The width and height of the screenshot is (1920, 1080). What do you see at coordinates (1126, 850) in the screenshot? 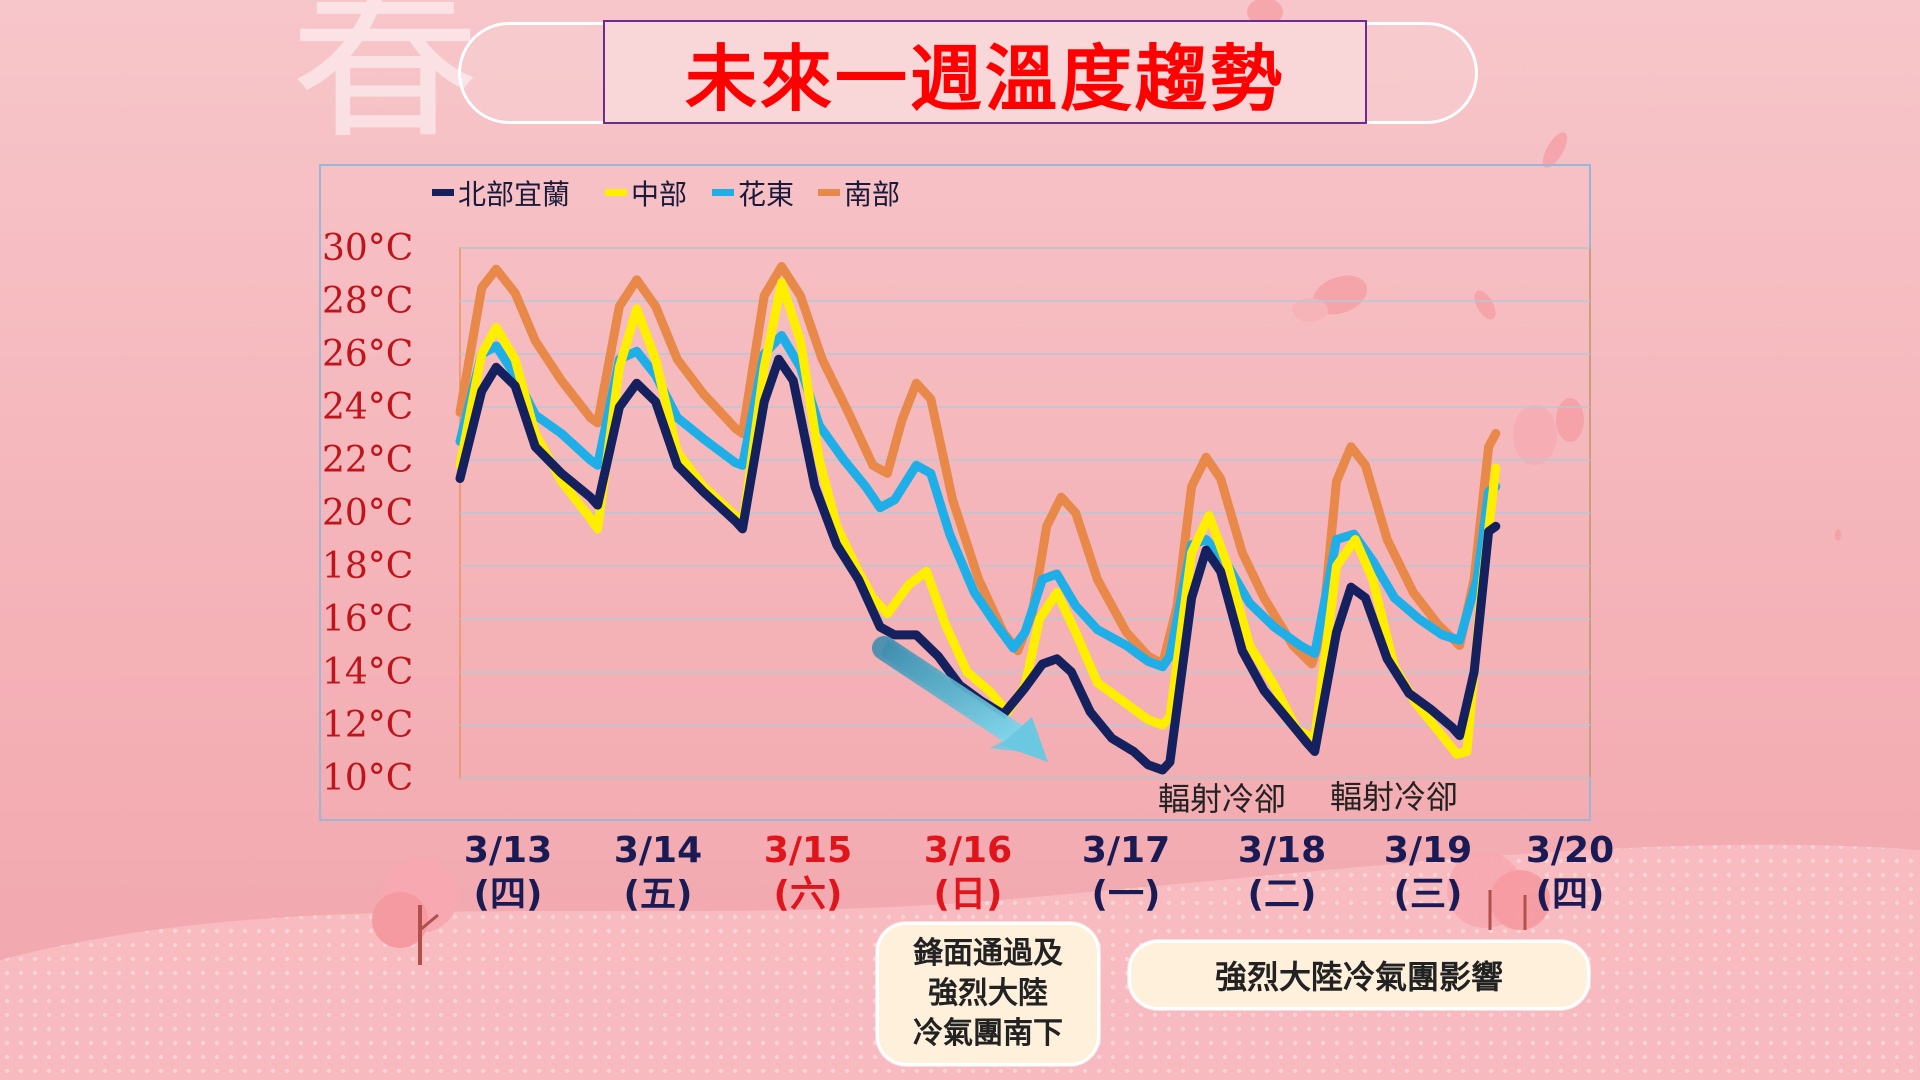
I see `x-date-label: 3/17` at bounding box center [1126, 850].